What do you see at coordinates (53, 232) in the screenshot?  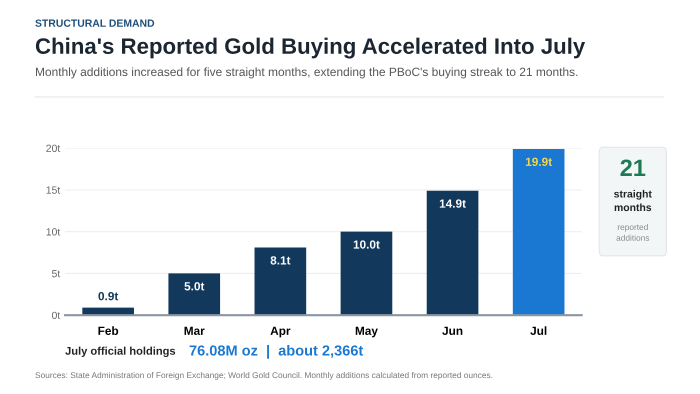 I see `y-tick-label: 10t` at bounding box center [53, 232].